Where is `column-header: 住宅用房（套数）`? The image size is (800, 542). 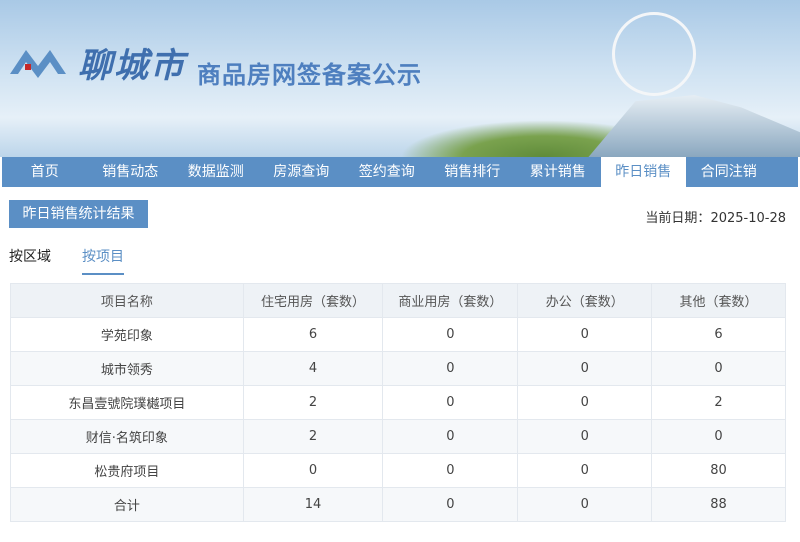 column-header: 住宅用房（套数） is located at coordinates (313, 300).